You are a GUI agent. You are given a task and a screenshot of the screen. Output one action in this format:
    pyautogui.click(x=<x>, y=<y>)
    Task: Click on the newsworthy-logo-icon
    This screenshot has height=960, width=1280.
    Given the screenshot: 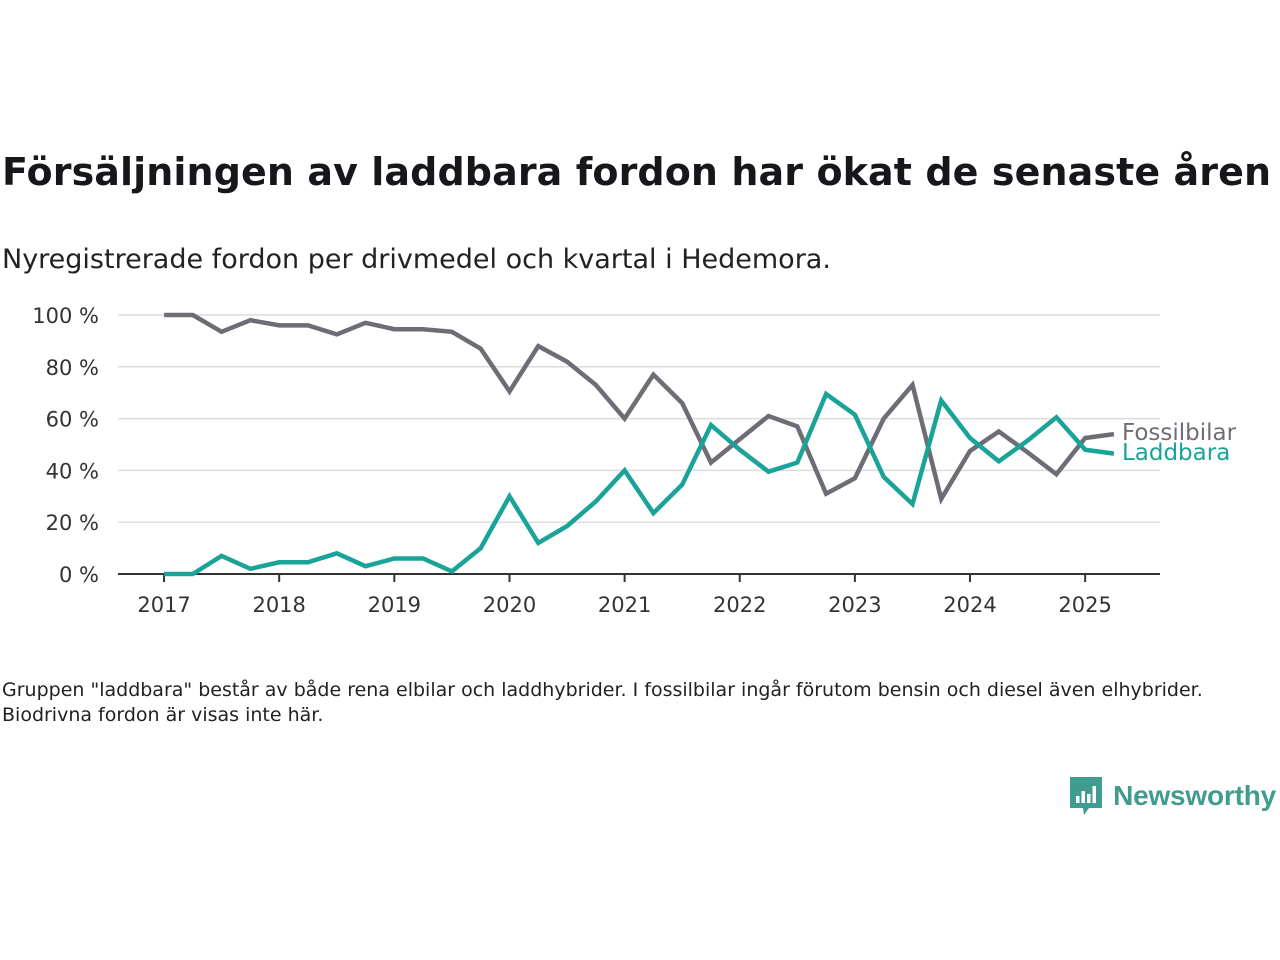 What is the action you would take?
    pyautogui.click(x=1086, y=796)
    